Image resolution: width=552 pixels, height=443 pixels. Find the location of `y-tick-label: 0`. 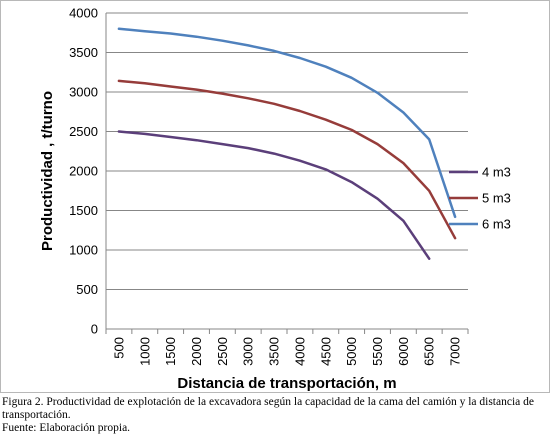

y-tick-label: 0 is located at coordinates (94, 329).